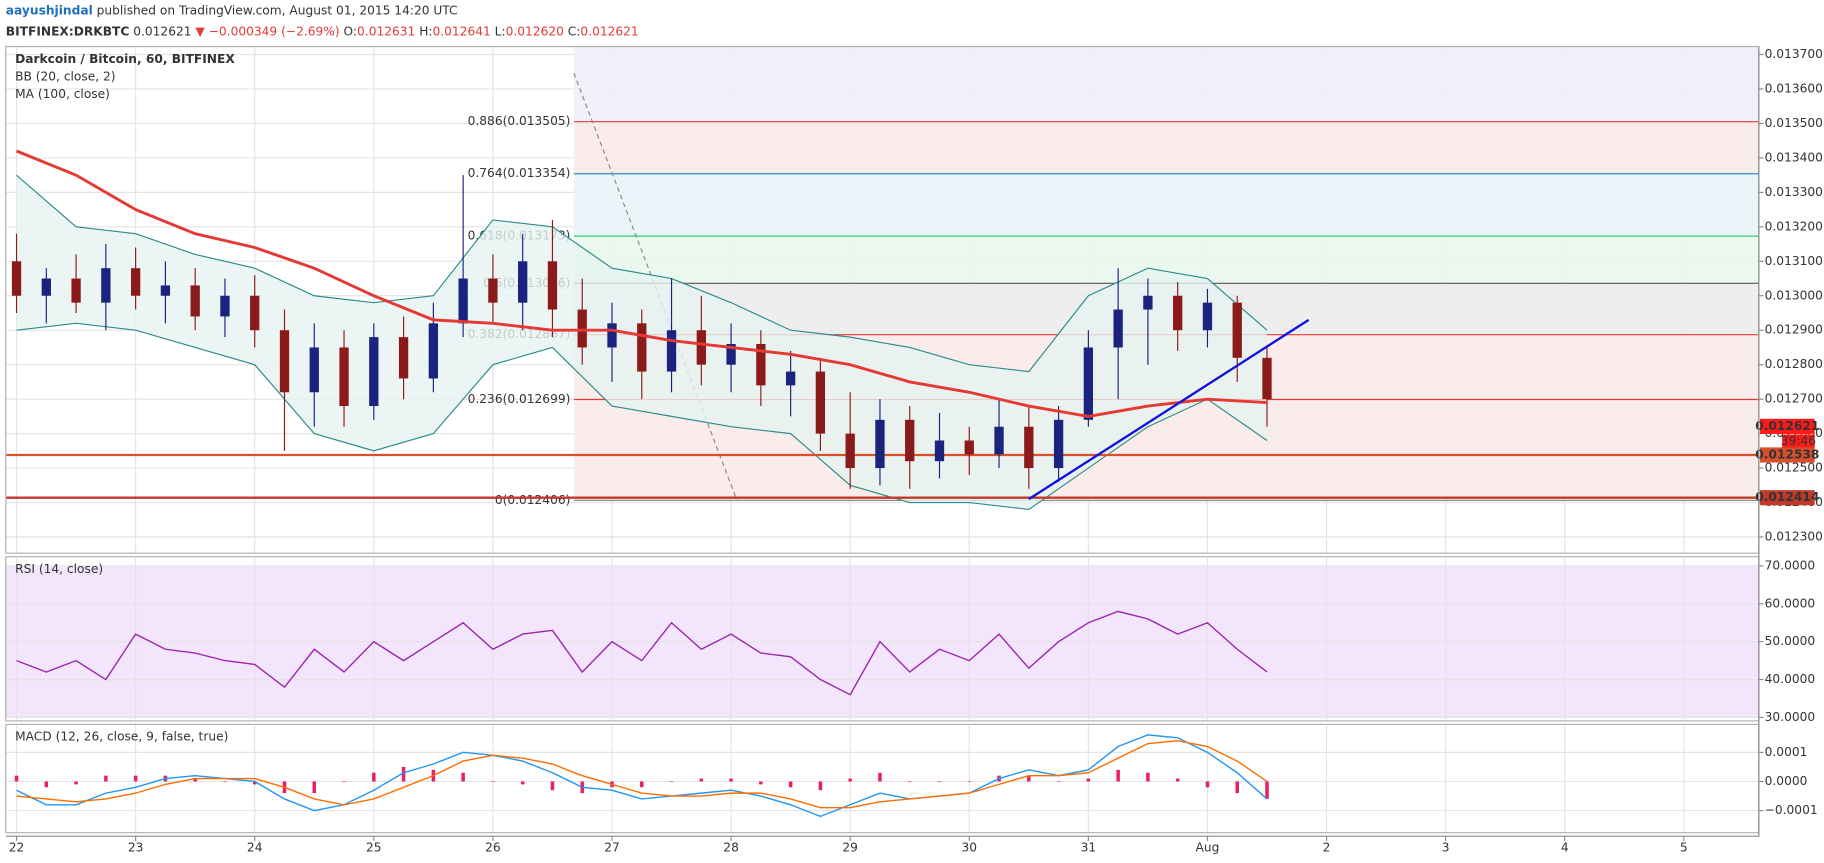  I want to click on fib-label: 0.886(0.013505), so click(519, 121).